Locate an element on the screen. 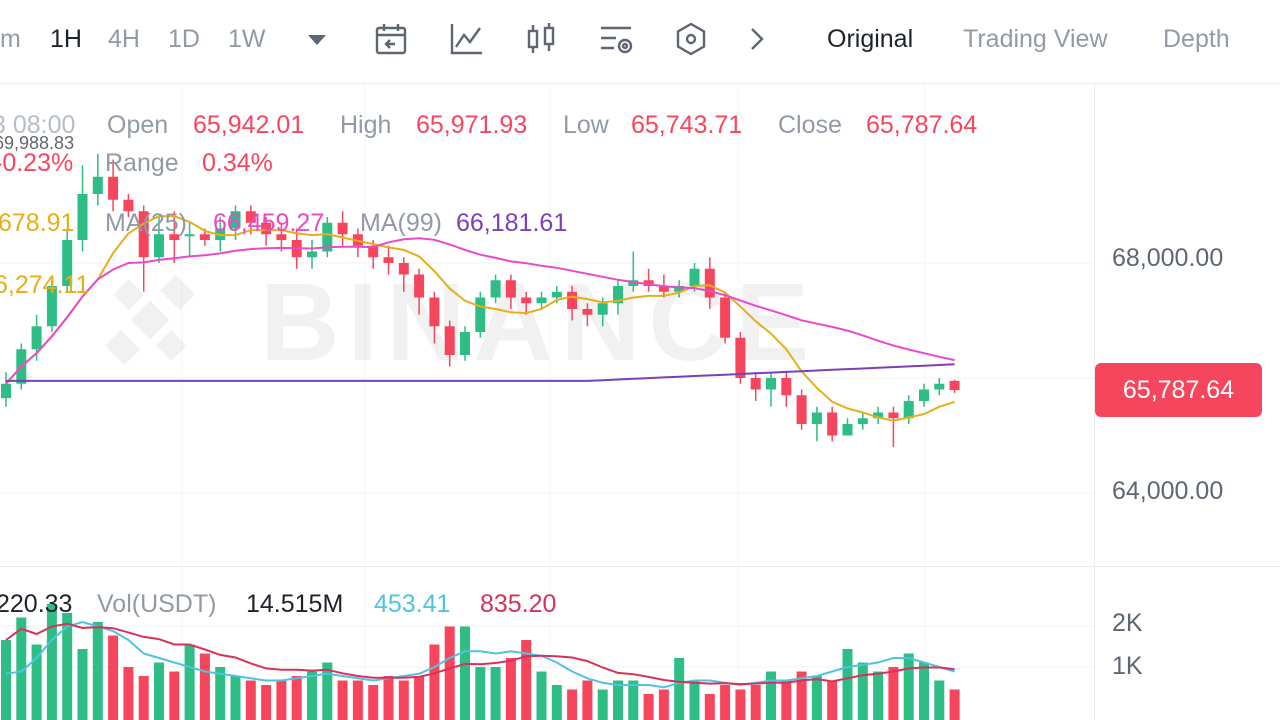 The height and width of the screenshot is (720, 1280). interval-minute: m is located at coordinates (10, 39).